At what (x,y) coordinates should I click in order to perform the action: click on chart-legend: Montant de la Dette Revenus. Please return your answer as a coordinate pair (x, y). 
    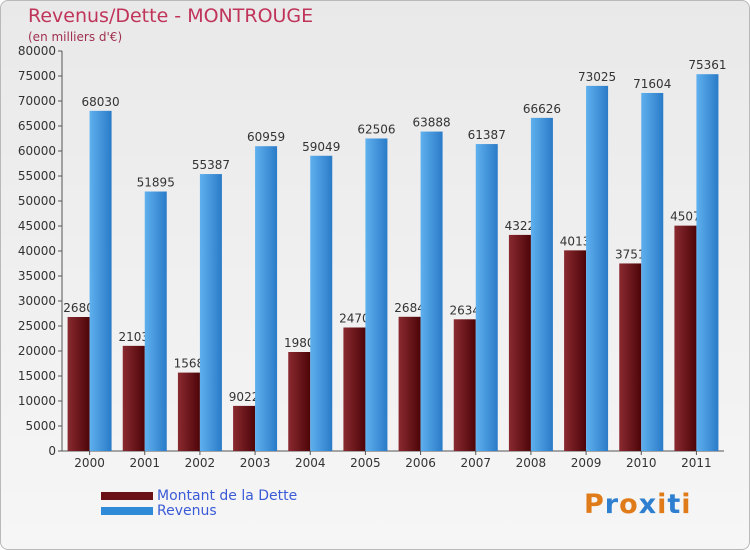
    Looking at the image, I should click on (199, 503).